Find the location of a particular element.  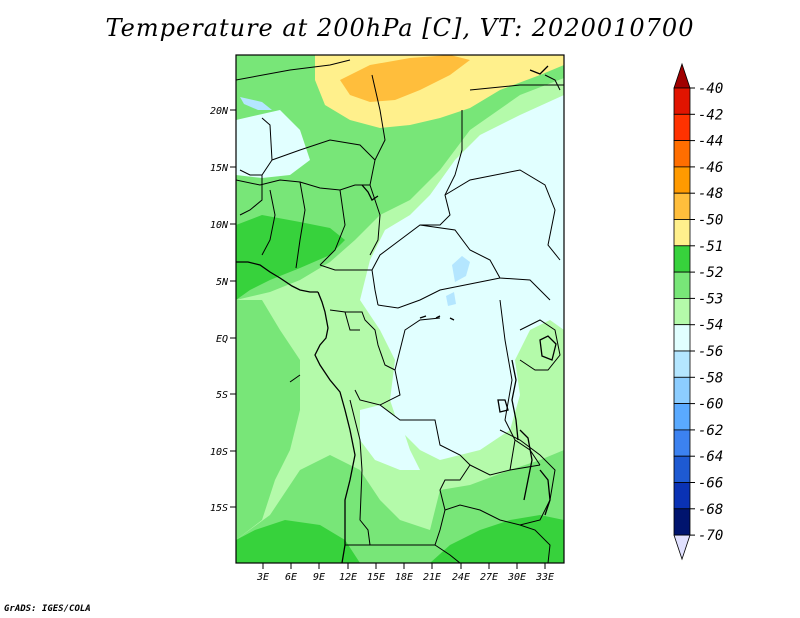

lat-tick-label: 10S is located at coordinates (219, 452).